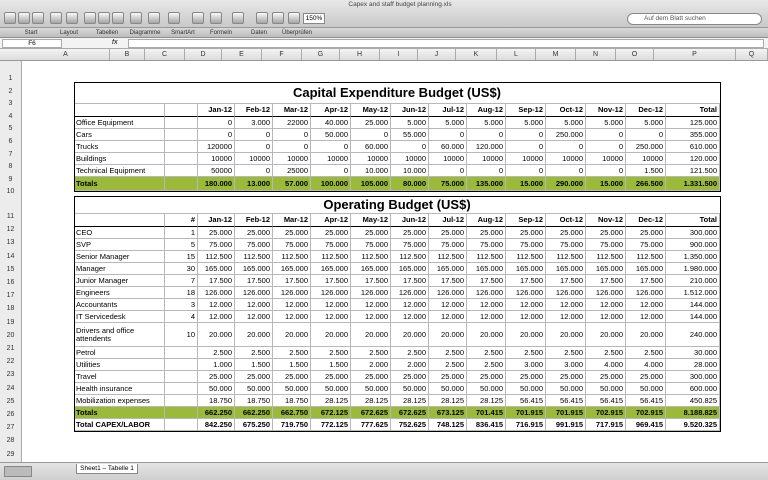  I want to click on column-header: I, so click(399, 54).